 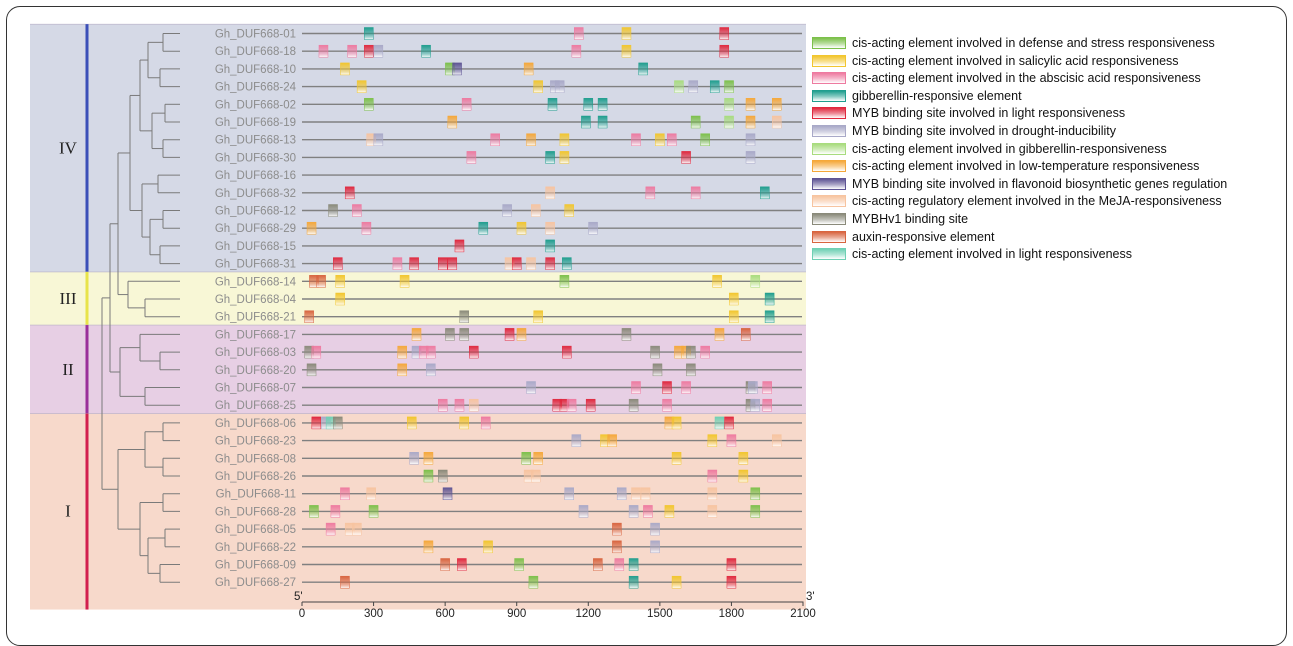 What do you see at coordinates (255, 548) in the screenshot?
I see `gene-label: Gh_DUF668-22` at bounding box center [255, 548].